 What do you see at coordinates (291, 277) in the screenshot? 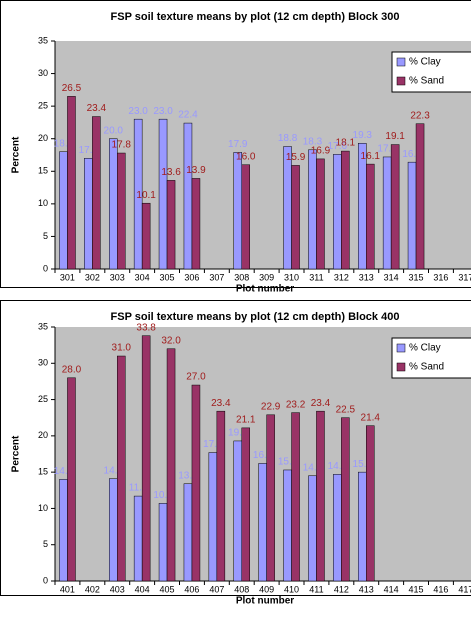
I see `x-tick-label: 310` at bounding box center [291, 277].